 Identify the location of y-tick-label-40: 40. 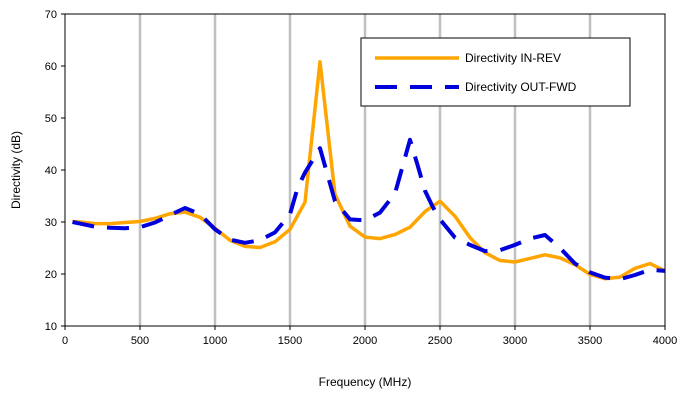
(51, 171).